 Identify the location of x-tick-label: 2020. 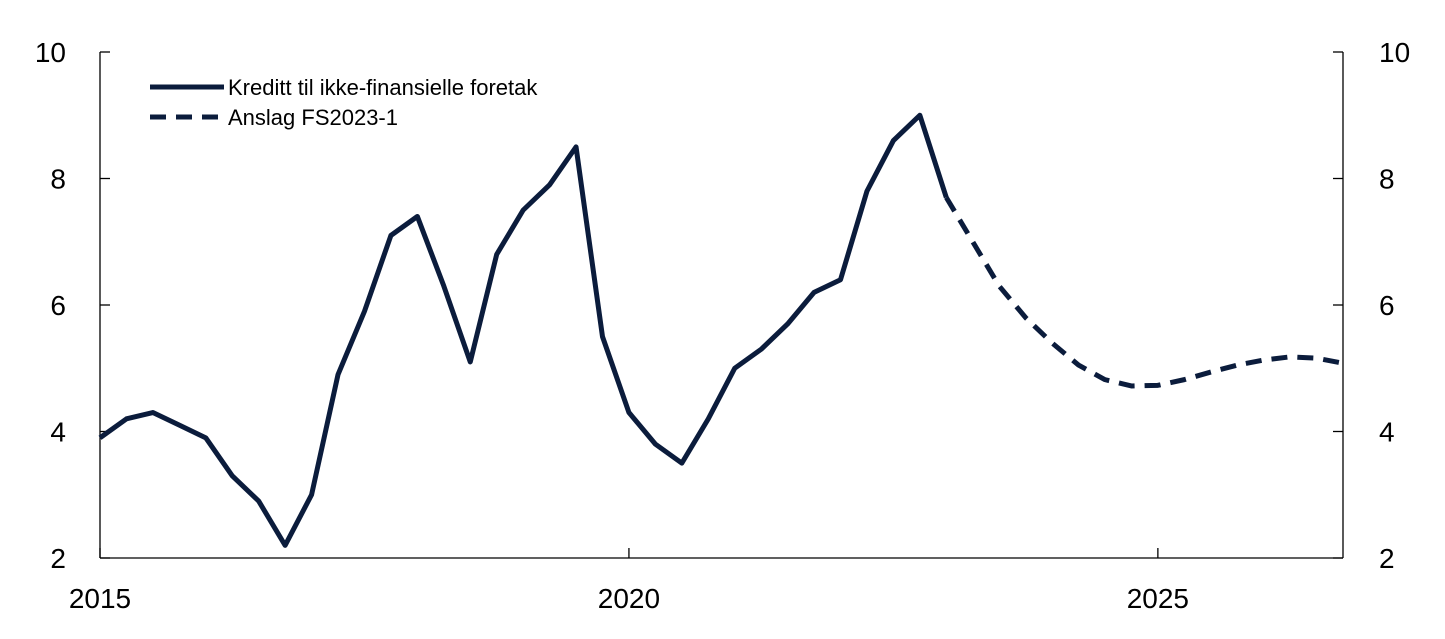
(629, 598).